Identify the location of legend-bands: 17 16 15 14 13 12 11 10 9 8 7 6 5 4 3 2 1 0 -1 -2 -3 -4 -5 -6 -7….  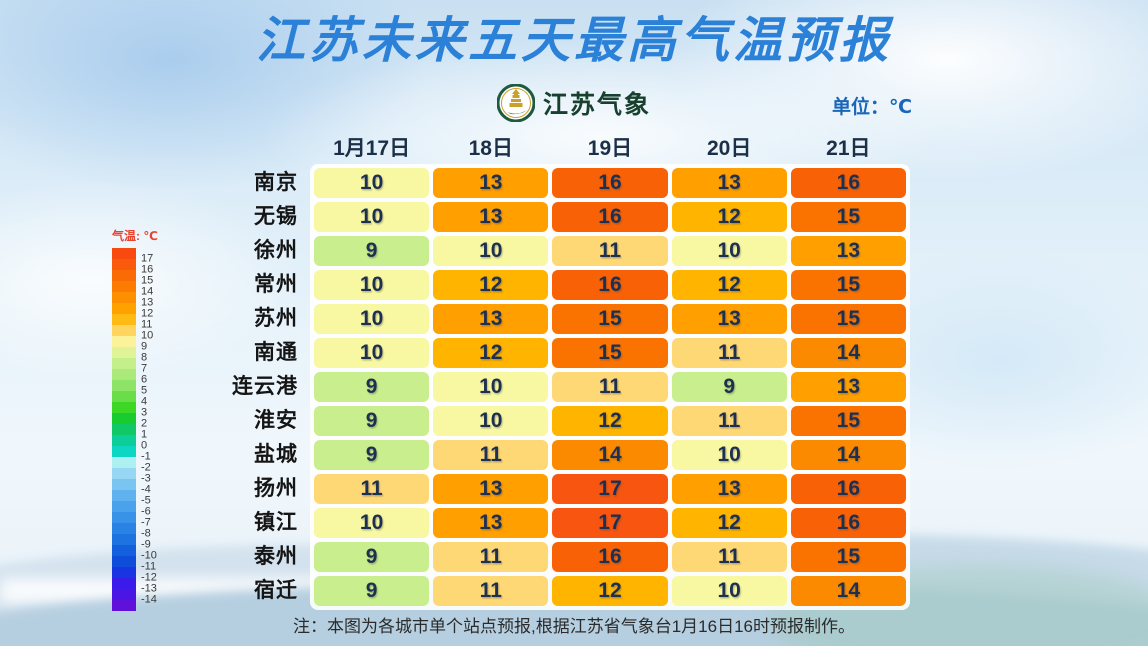
(135, 429).